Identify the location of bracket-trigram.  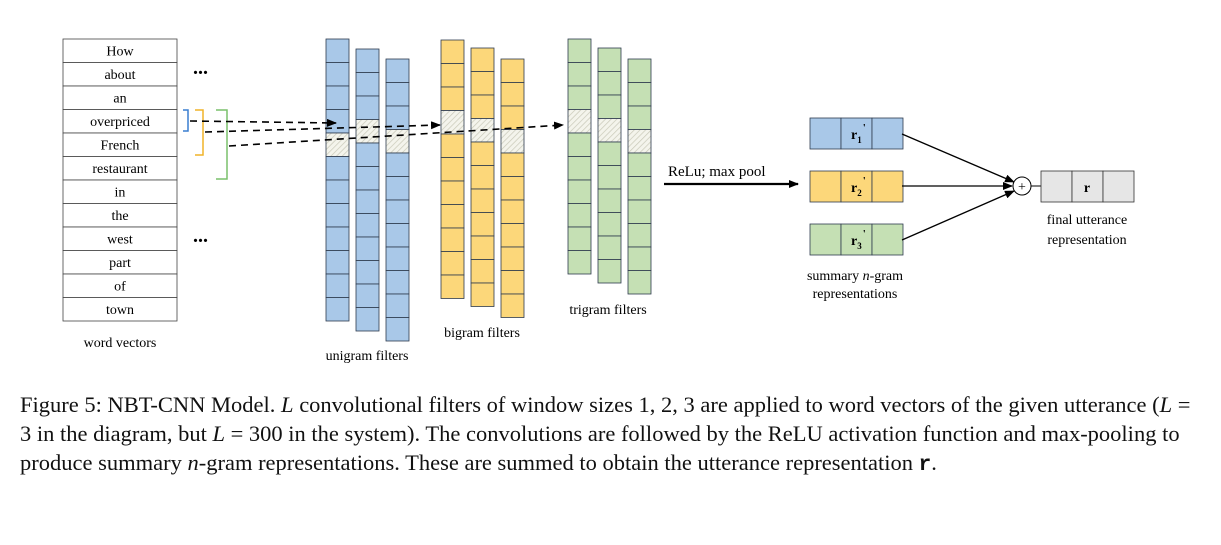
(222, 144).